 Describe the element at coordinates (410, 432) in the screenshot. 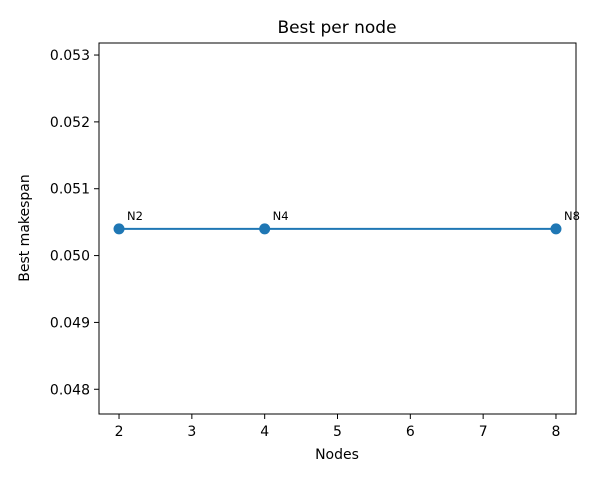

I see `x-tick-label: 6` at that location.